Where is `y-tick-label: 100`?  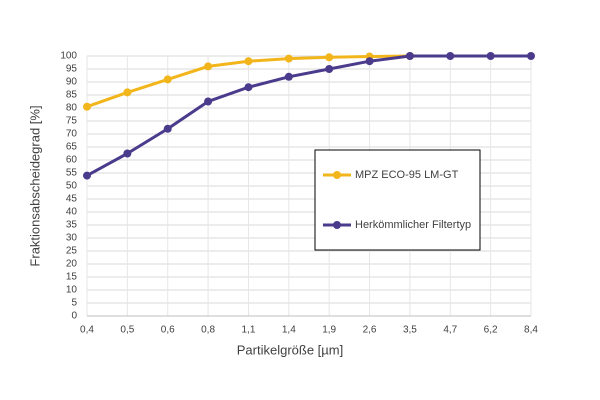
y-tick-label: 100 is located at coordinates (68, 56).